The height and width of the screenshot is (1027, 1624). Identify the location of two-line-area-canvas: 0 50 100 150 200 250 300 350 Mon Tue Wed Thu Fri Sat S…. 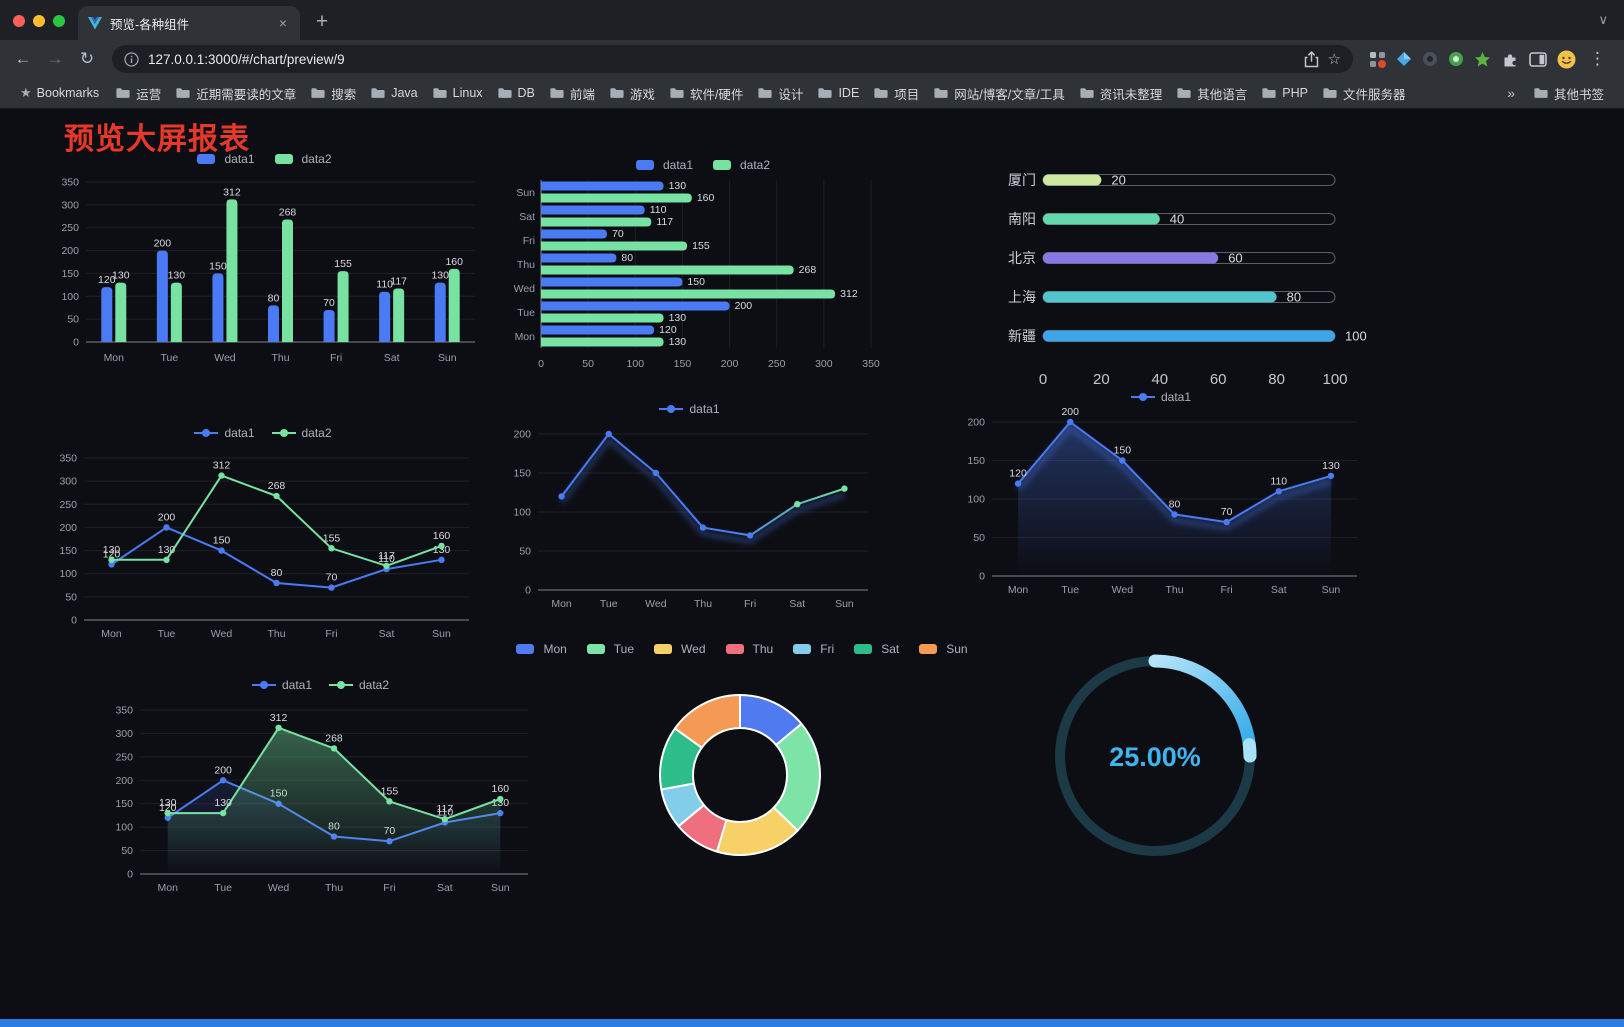
(320, 798).